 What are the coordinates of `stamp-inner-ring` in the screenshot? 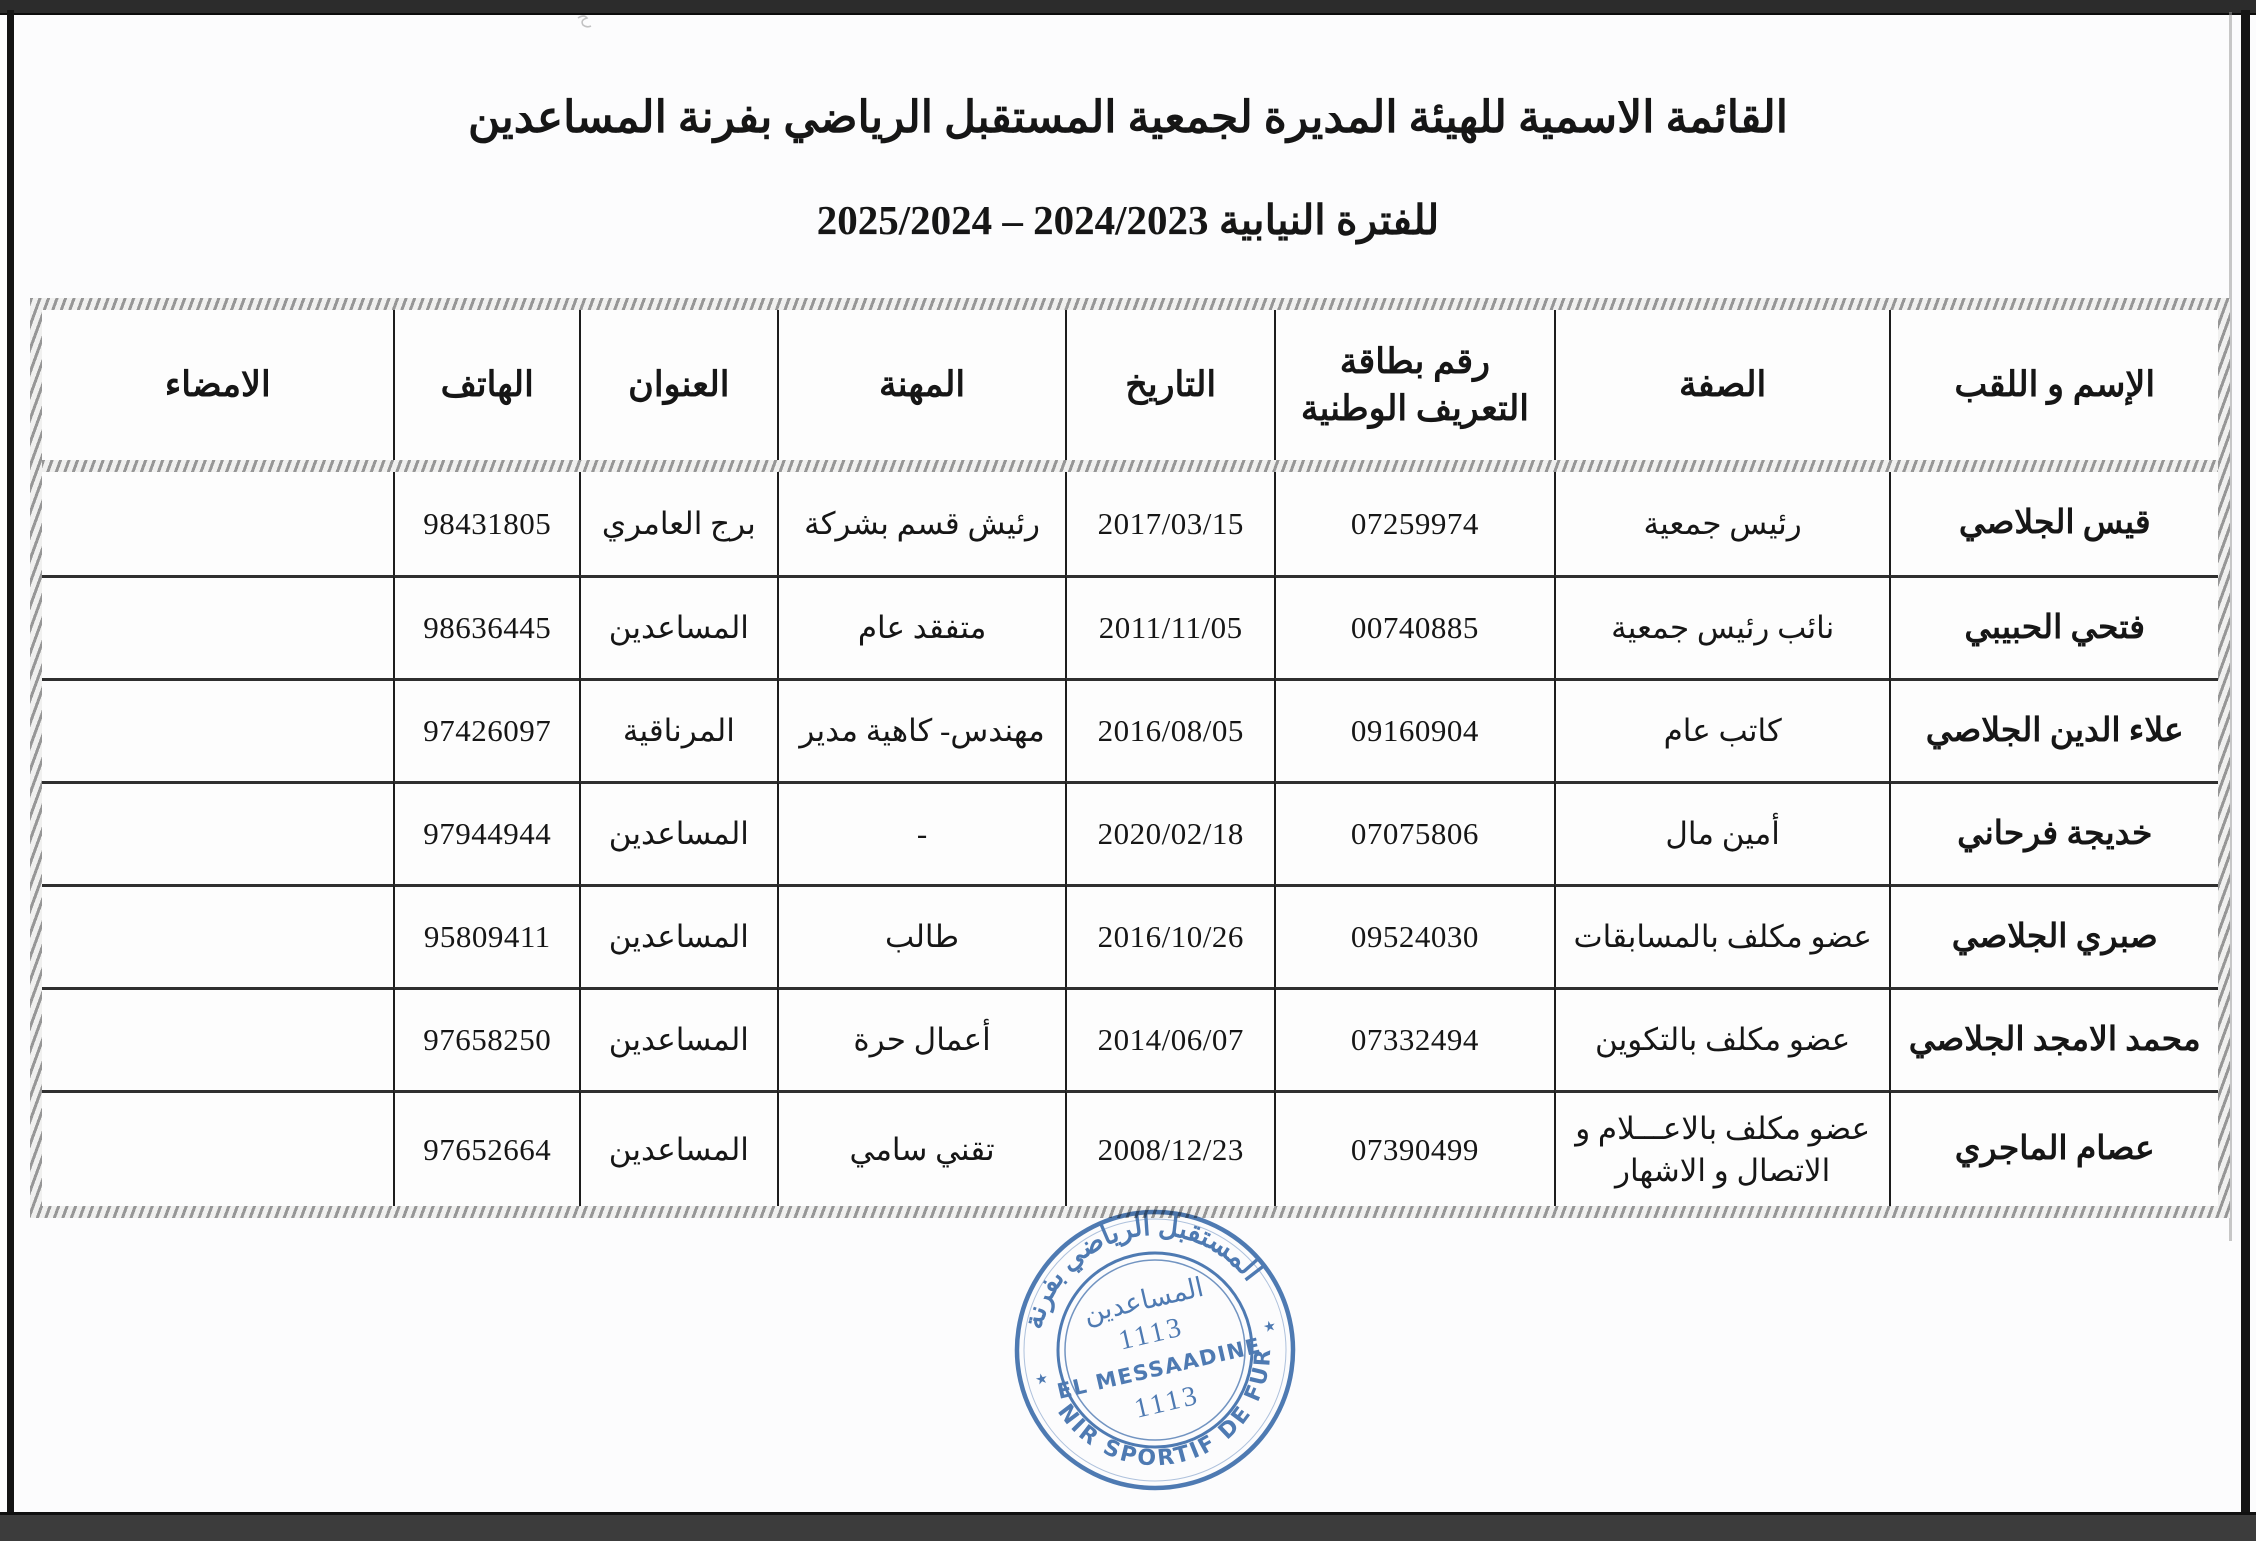 It's located at (1155, 1350).